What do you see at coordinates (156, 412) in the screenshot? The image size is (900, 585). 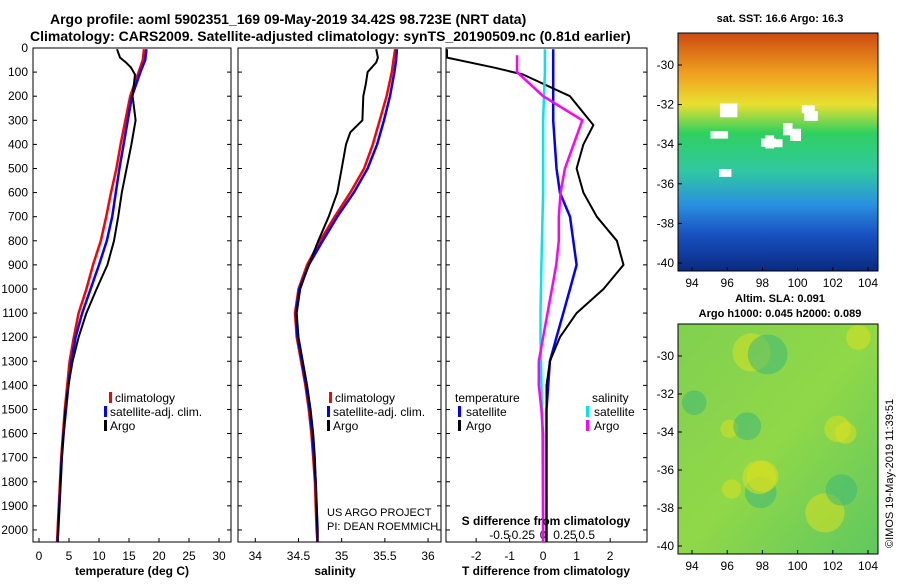 I see `legend-label-satellite: satellite-adj. clim.` at bounding box center [156, 412].